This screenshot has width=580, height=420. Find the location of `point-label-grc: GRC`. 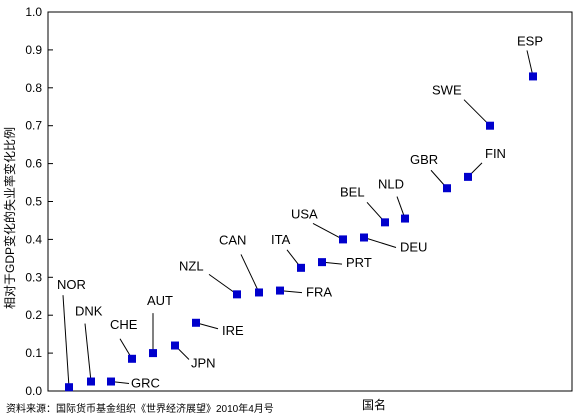

point-label-grc: GRC is located at coordinates (145, 383).